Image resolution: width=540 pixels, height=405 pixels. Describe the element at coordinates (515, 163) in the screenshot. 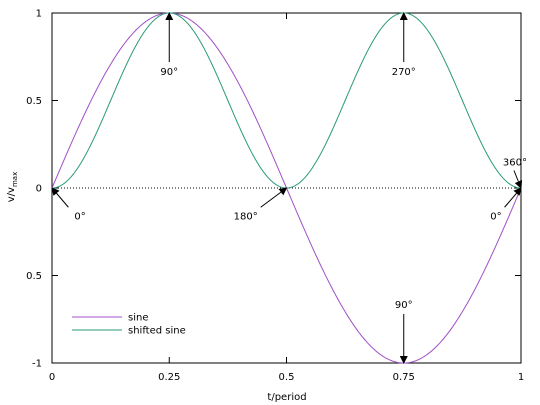

I see `annotation-label: 360°` at that location.